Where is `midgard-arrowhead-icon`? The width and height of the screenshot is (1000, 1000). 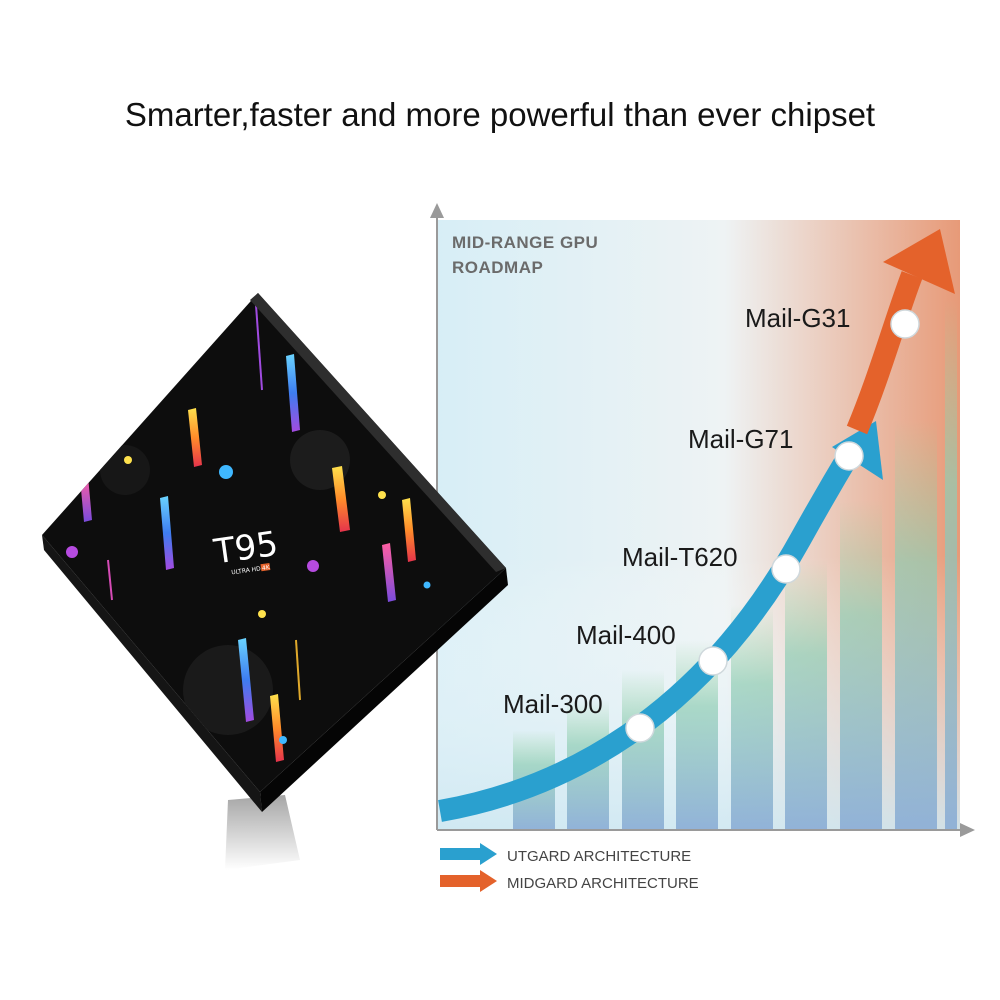 midgard-arrowhead-icon is located at coordinates (919, 261).